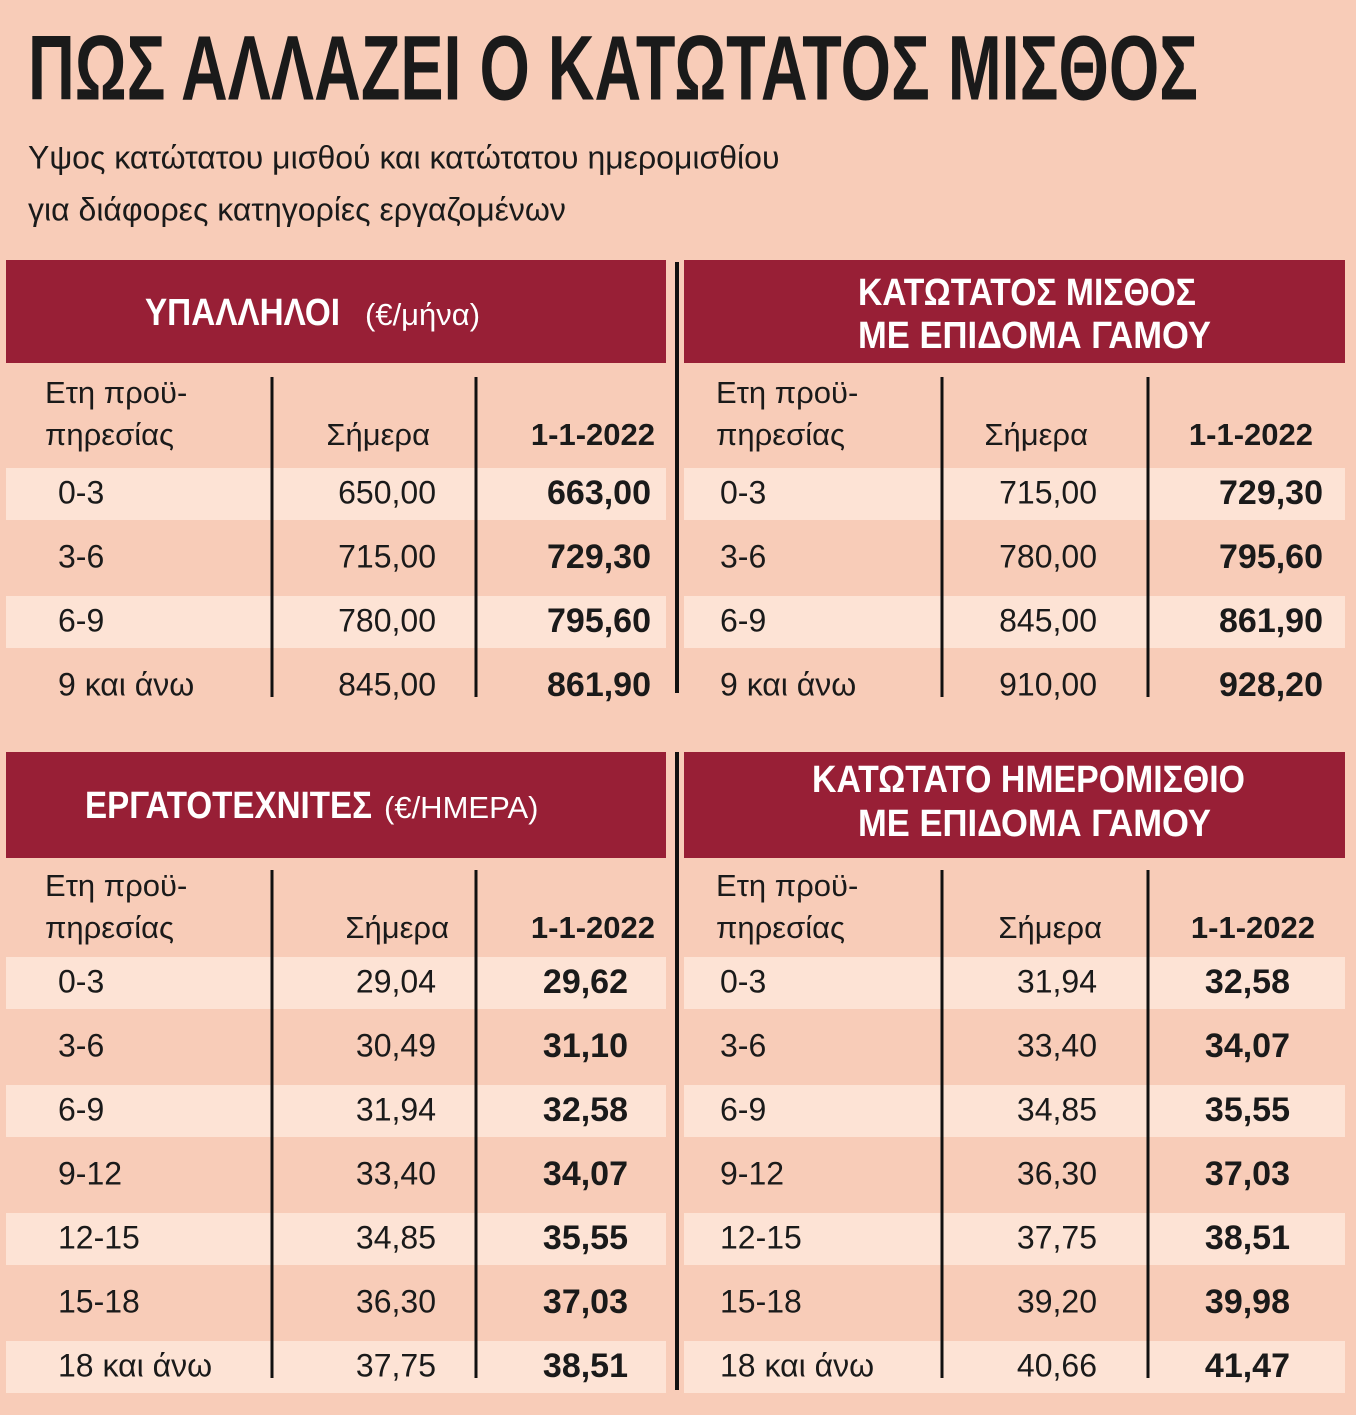 This screenshot has width=1356, height=1415. What do you see at coordinates (585, 1046) in the screenshot?
I see `cell-new: 31,10` at bounding box center [585, 1046].